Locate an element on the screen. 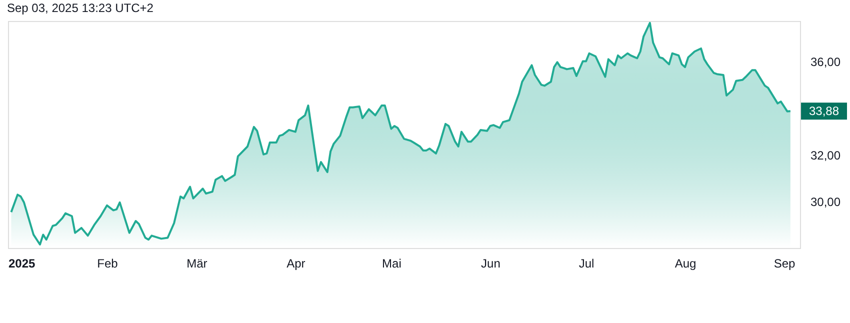 This screenshot has height=323, width=850. x-tick-label: Sep is located at coordinates (785, 263).